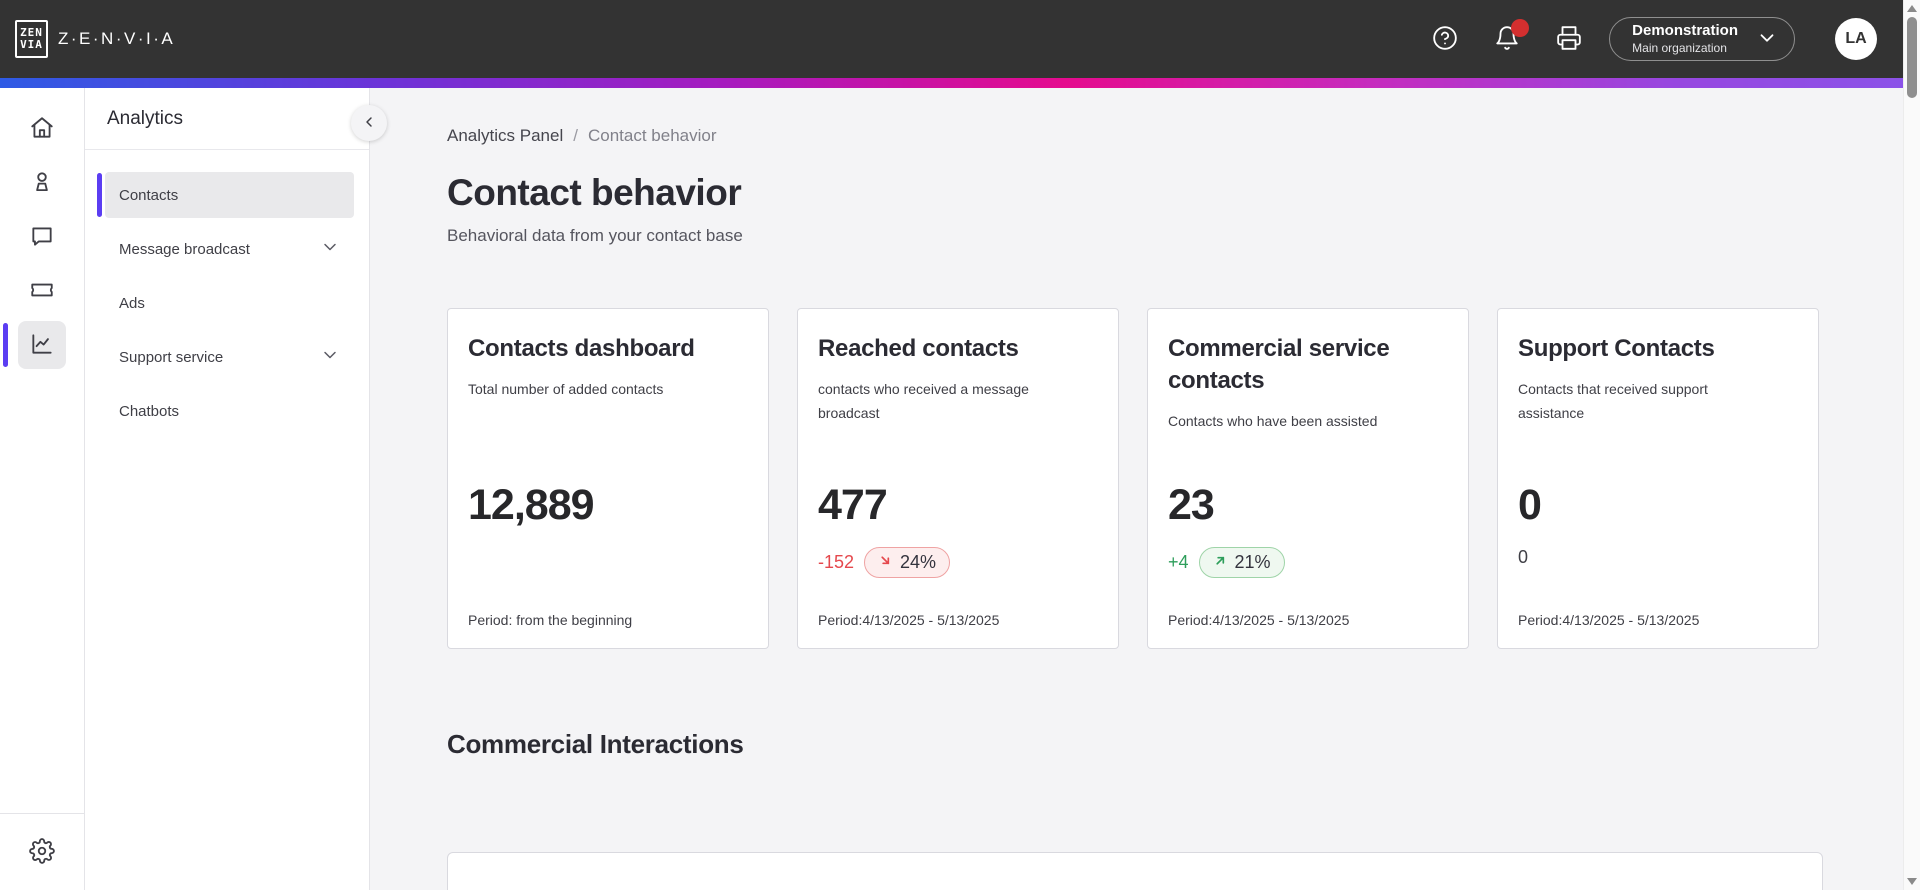  I want to click on help-icon, so click(1445, 39).